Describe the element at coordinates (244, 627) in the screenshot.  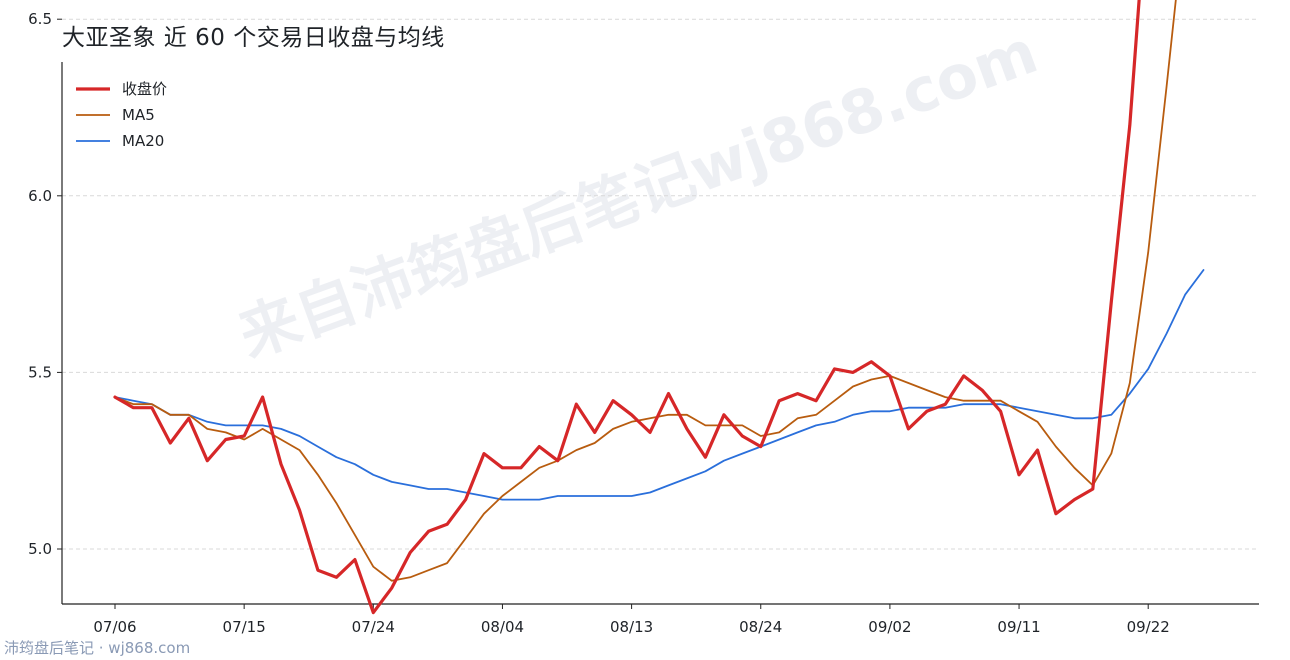
I see `x-tick-label: 07/15` at that location.